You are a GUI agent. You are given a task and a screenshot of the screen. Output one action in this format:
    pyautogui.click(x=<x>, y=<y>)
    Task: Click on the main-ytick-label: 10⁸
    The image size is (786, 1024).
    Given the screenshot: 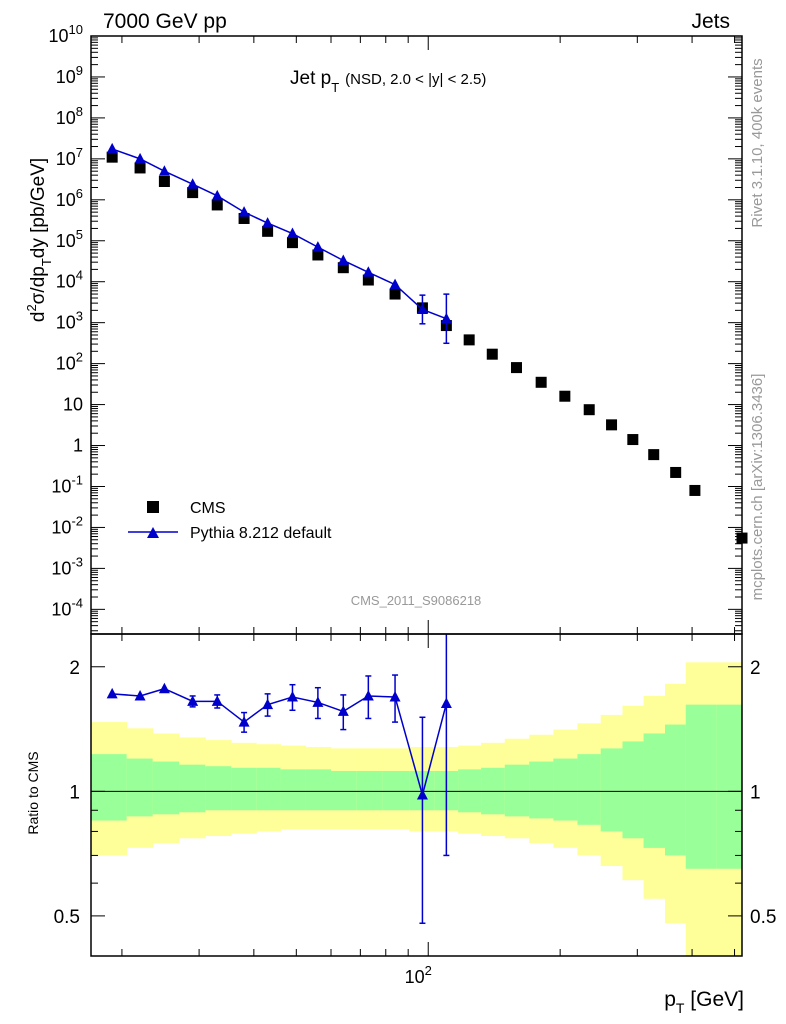 What is the action you would take?
    pyautogui.click(x=69, y=116)
    